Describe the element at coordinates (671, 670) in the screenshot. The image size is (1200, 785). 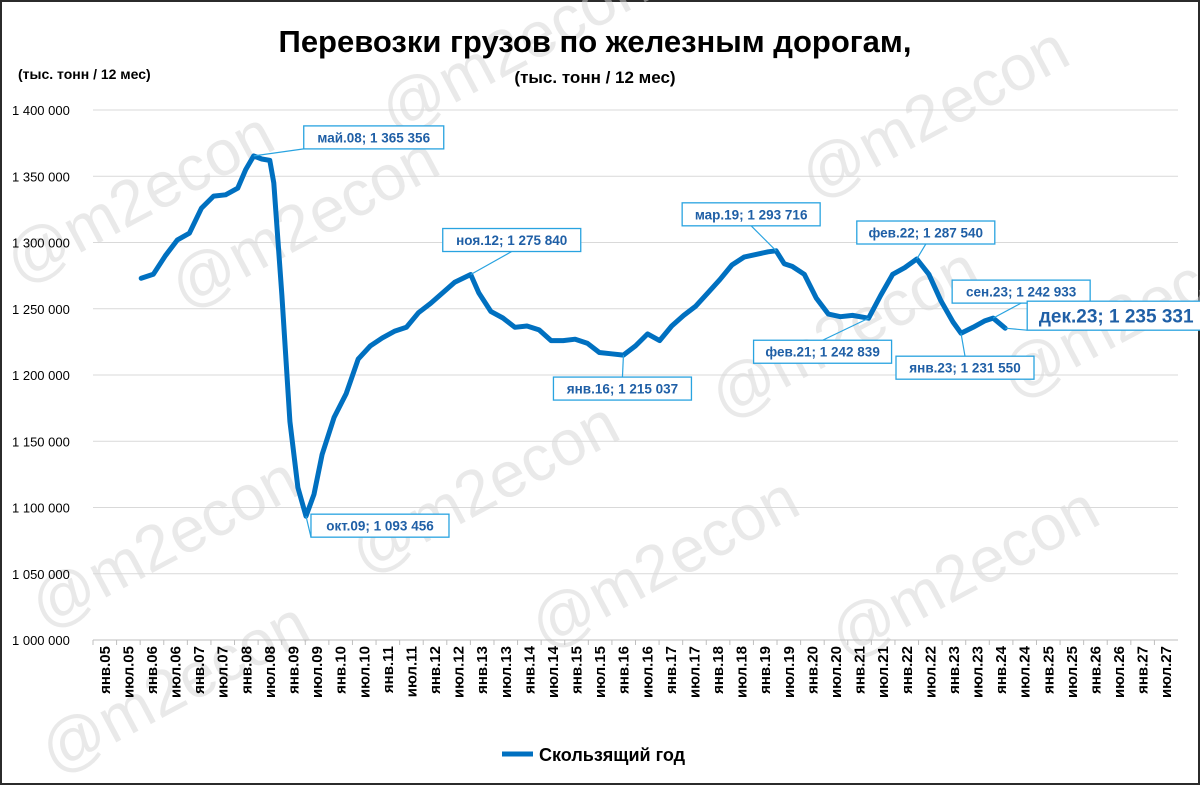
I see `x-tick-label-24: янв.17` at that location.